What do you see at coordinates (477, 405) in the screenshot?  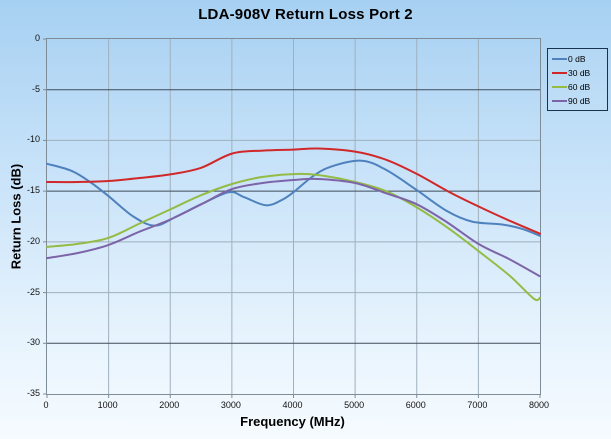 I see `x-tick-label: 7000` at bounding box center [477, 405].